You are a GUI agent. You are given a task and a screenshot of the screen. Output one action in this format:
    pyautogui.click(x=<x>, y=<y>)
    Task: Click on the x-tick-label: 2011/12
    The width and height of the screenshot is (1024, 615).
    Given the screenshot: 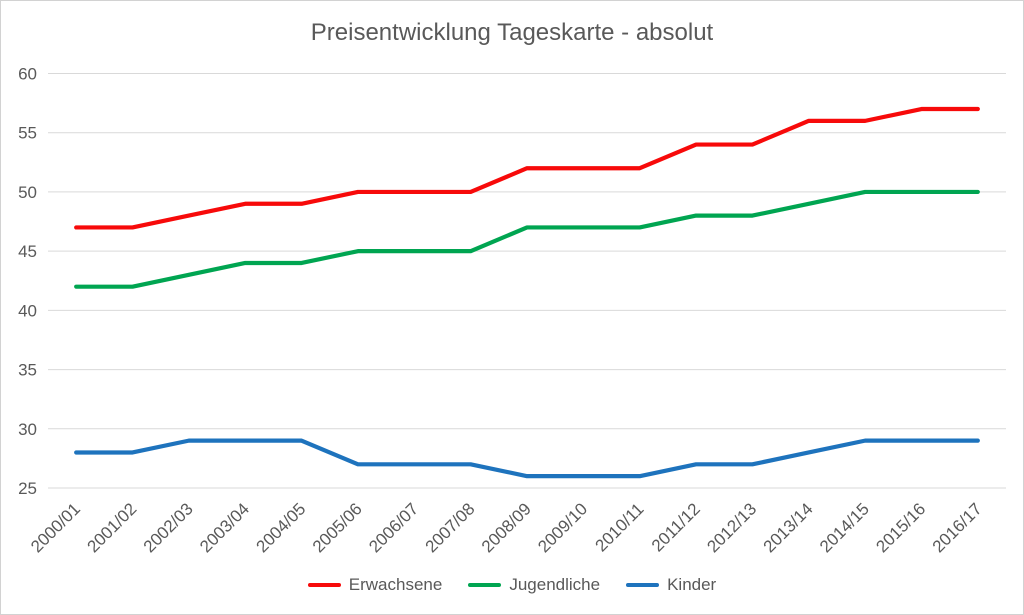 What is the action you would take?
    pyautogui.click(x=676, y=527)
    